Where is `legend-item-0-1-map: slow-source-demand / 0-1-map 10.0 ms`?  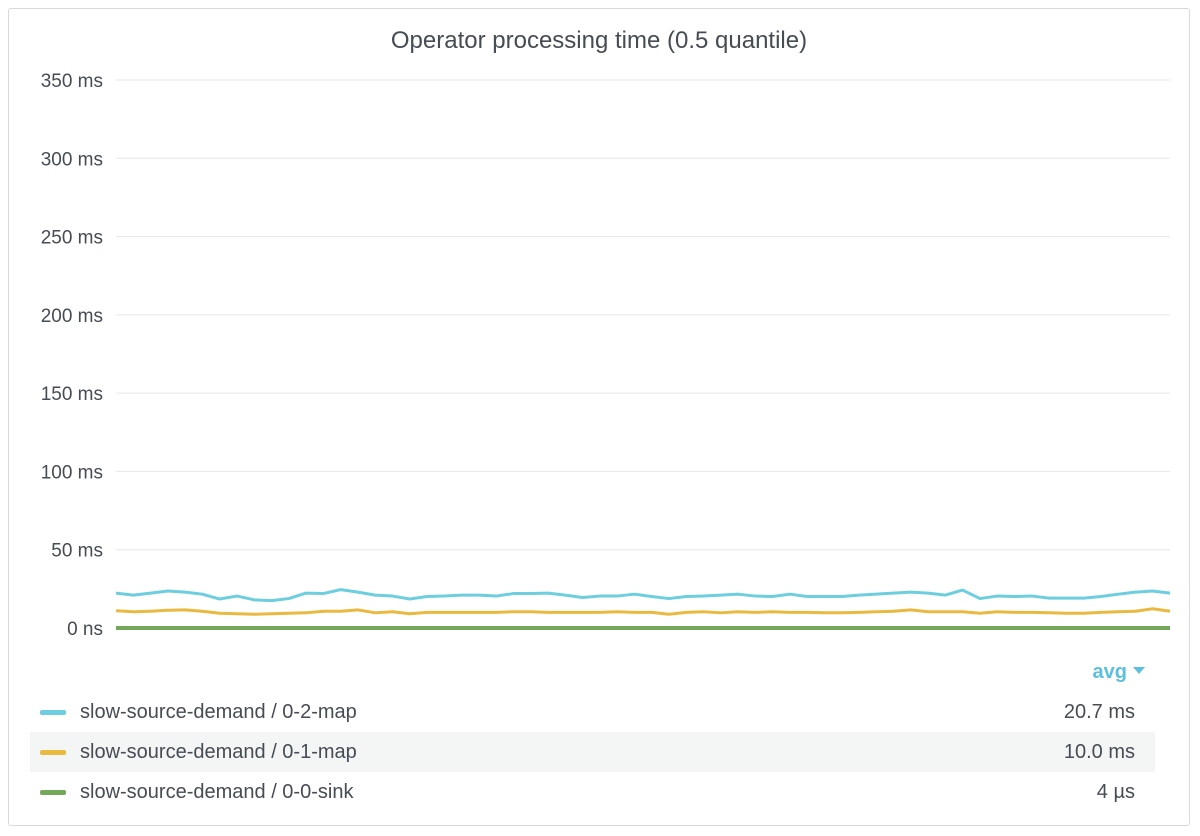 legend-item-0-1-map: slow-source-demand / 0-1-map 10.0 ms is located at coordinates (592, 752).